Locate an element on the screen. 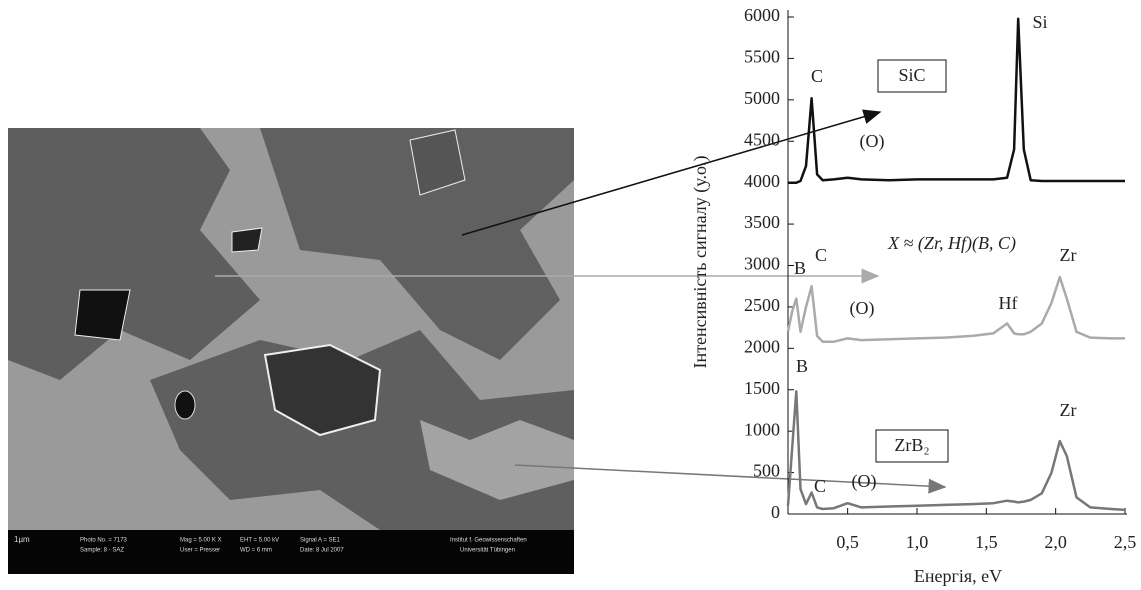 The height and width of the screenshot is (590, 1141). series-label: ZrB₂ is located at coordinates (911, 445).